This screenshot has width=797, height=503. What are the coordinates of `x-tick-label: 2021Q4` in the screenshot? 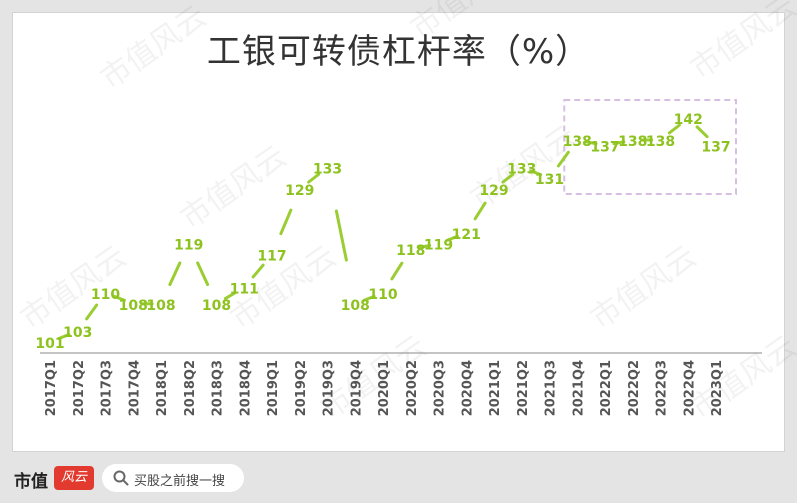 It's located at (578, 388).